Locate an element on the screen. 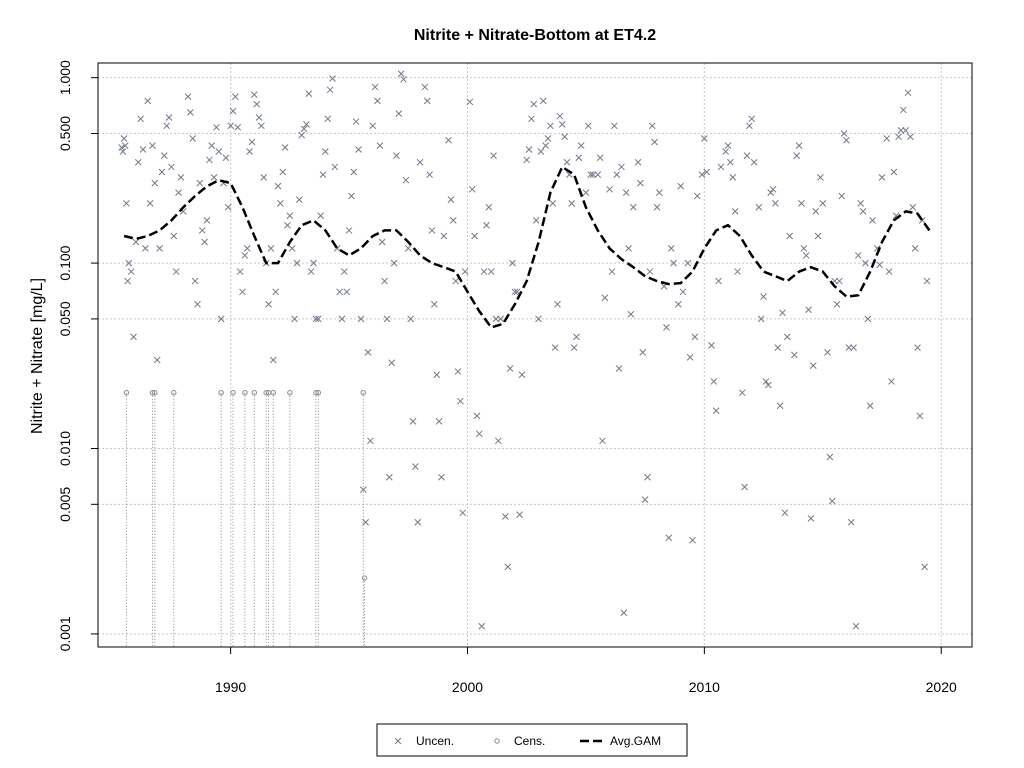 This screenshot has height=768, width=1024. y-tick-label: 0.500 is located at coordinates (65, 133).